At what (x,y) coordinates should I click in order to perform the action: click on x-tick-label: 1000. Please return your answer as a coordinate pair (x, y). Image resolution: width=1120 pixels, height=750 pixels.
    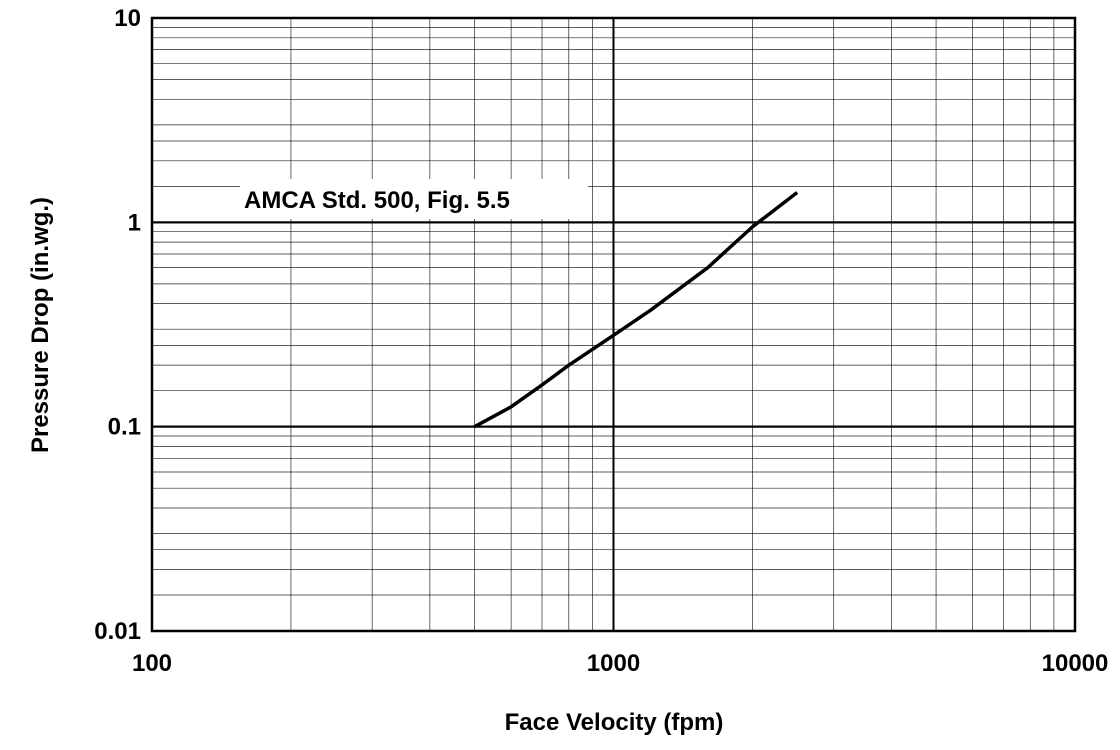
    Looking at the image, I should click on (613, 663).